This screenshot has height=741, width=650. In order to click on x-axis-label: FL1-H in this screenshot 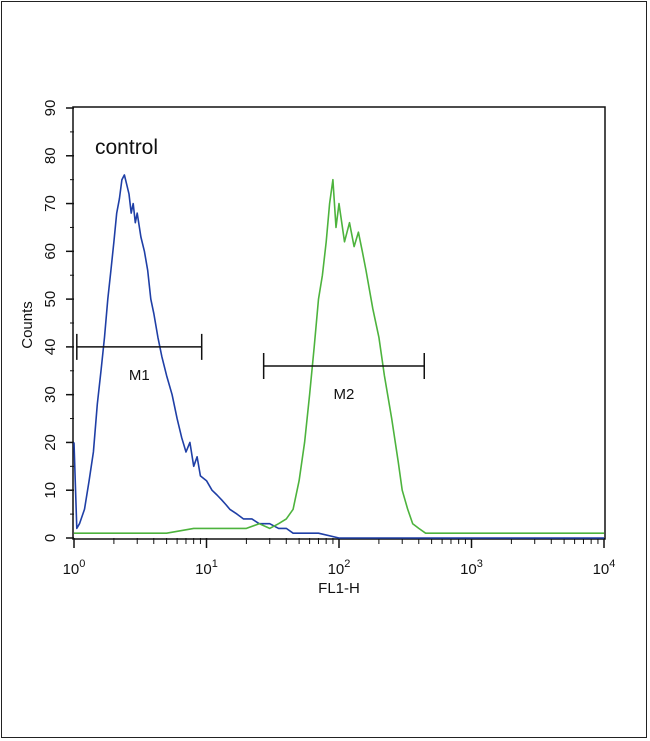, I will do `click(339, 588)`.